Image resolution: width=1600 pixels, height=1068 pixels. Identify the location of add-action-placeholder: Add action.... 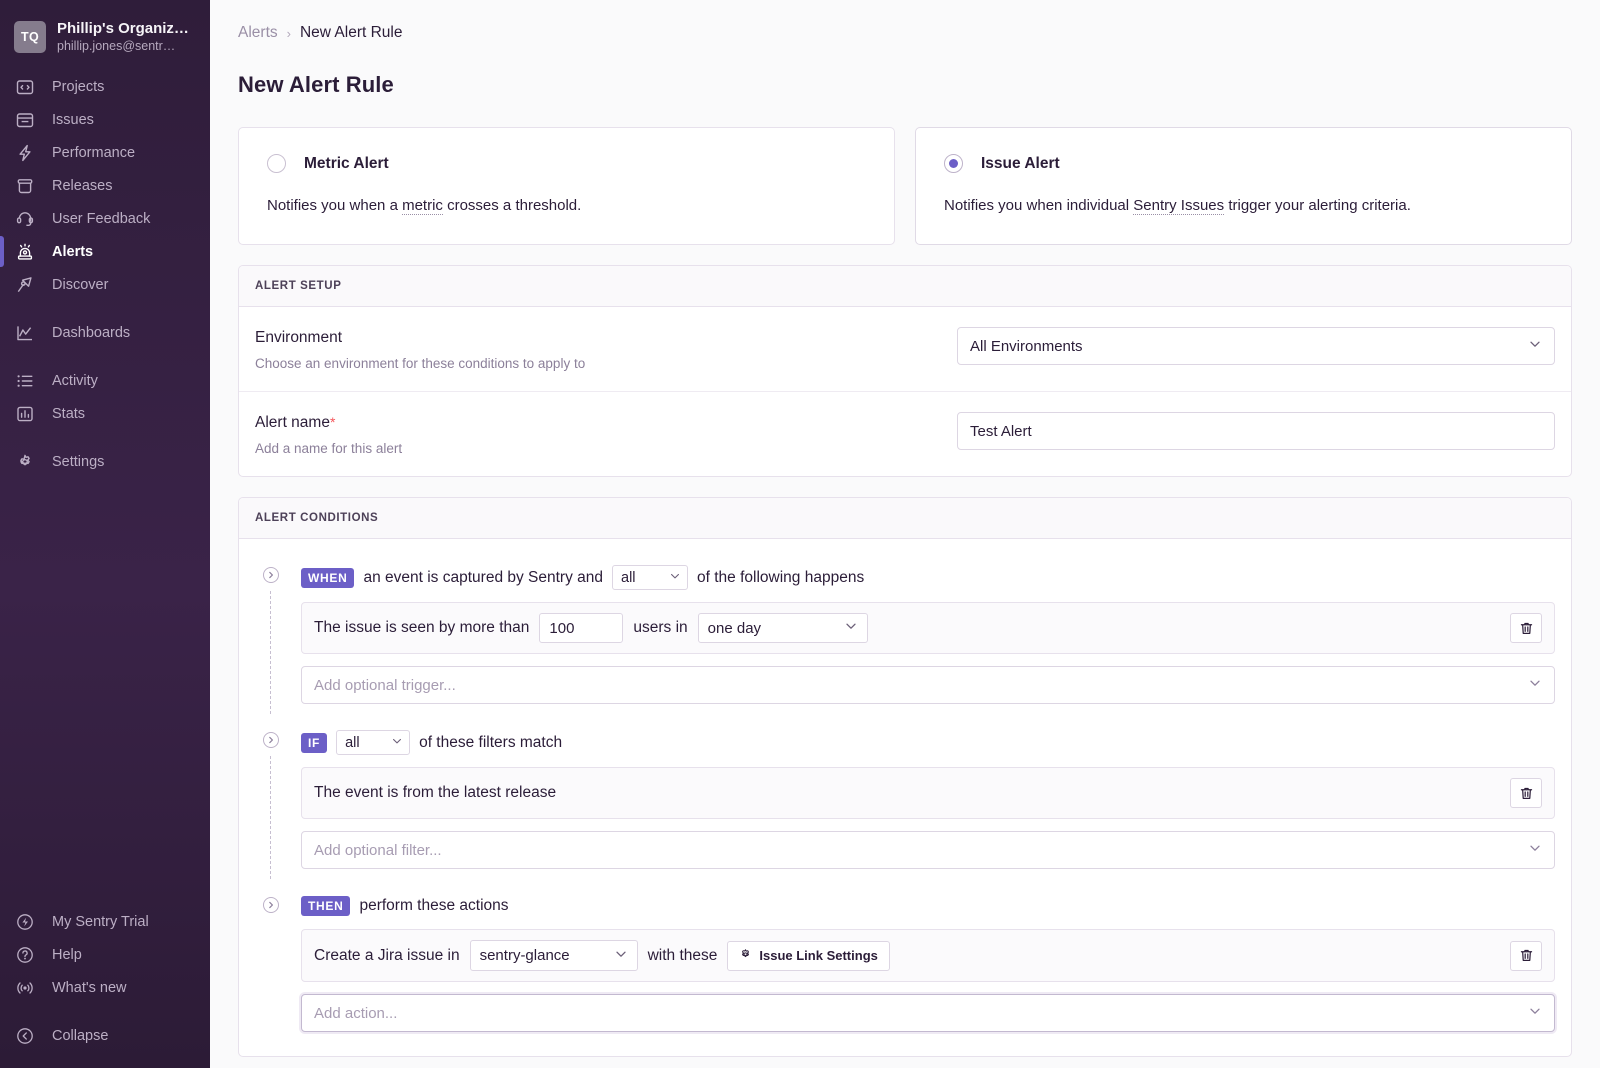
(356, 1013).